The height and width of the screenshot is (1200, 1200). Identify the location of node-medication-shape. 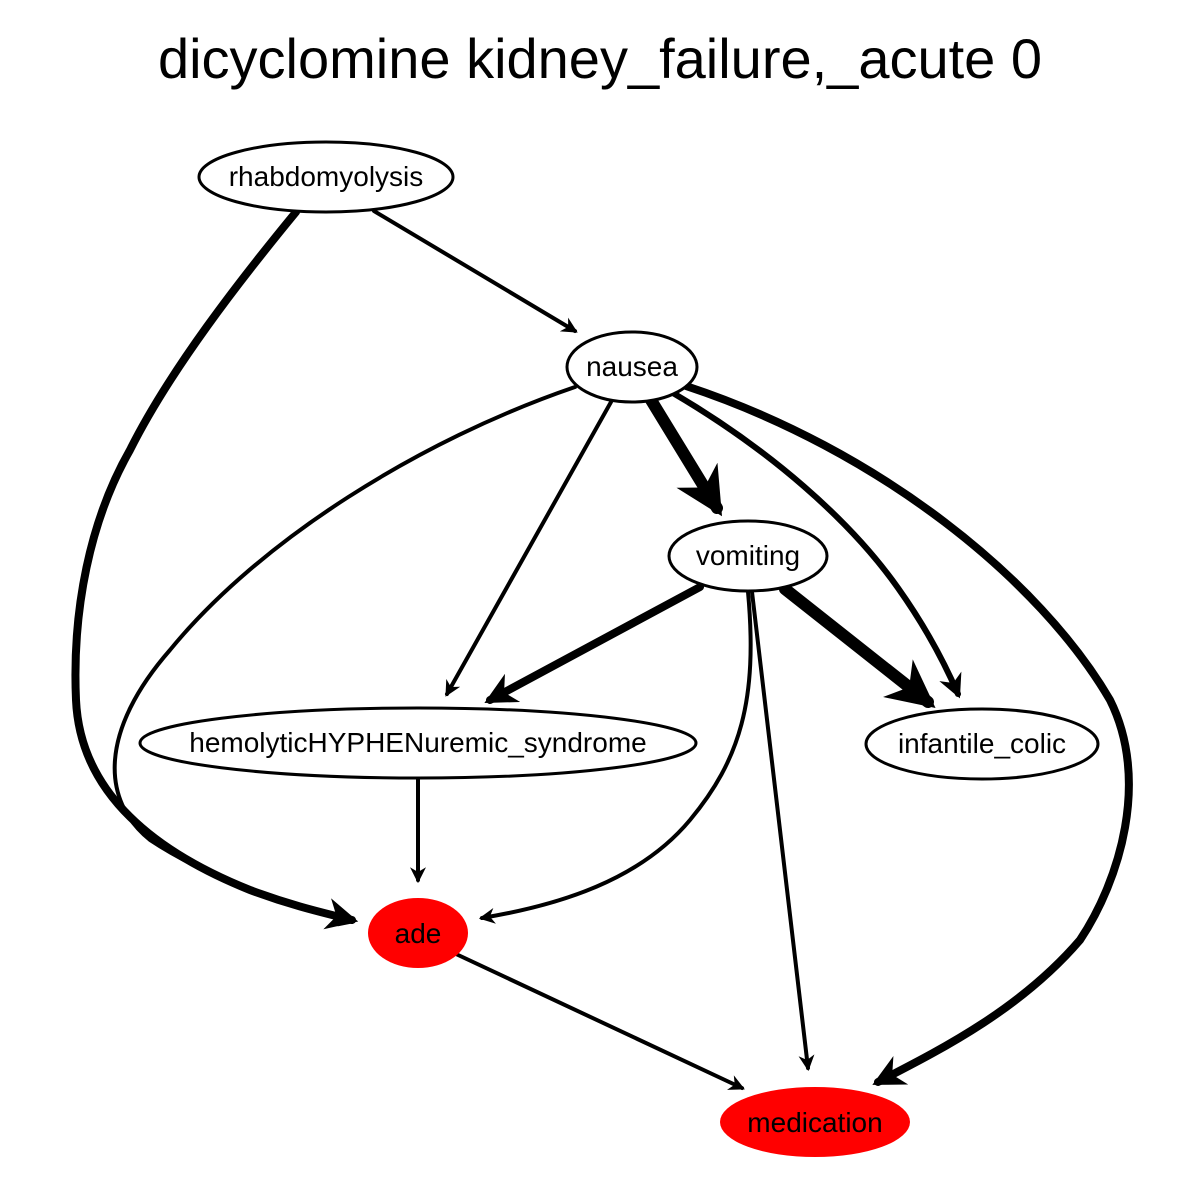
(815, 1122).